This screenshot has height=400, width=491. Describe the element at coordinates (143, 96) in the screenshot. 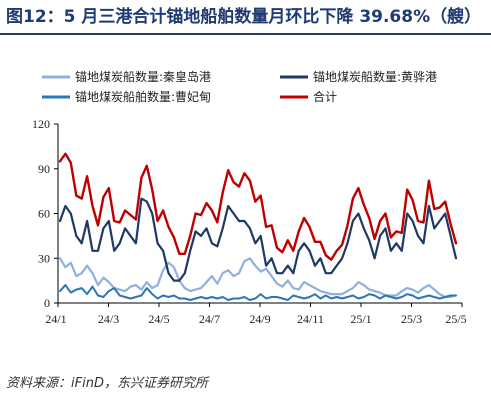

I see `legend-label-caofeidian: 锚地煤炭船舶数量:曹妃甸` at that location.